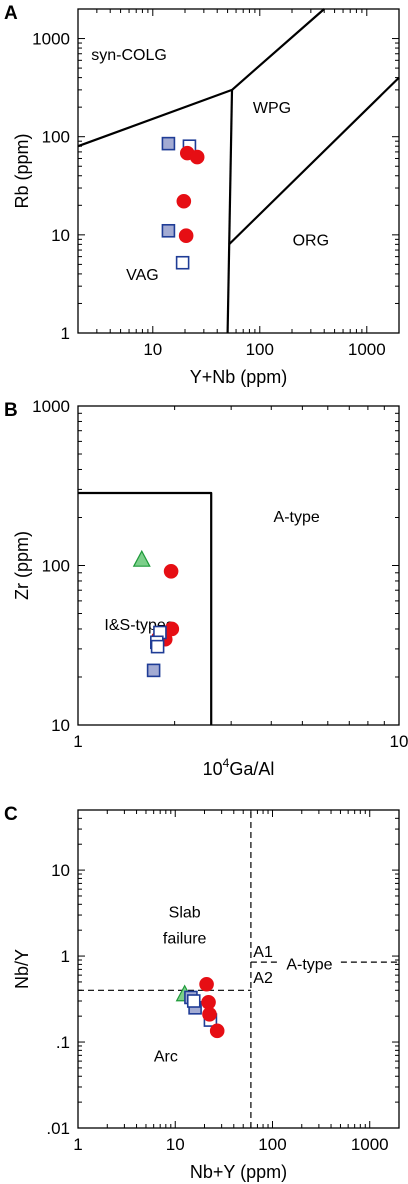 This screenshot has width=408, height=1184. I want to click on x-axis-title: Nb+Y (ppm), so click(238, 1172).